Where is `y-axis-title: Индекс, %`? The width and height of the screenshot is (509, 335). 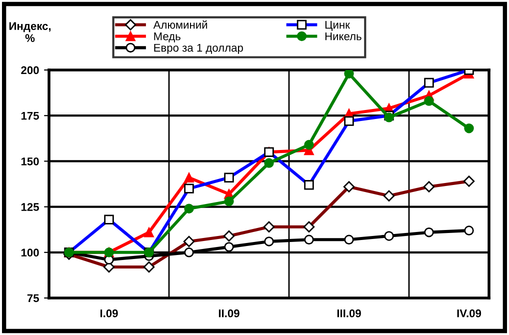 y-axis-title: Индекс, % is located at coordinates (30, 32).